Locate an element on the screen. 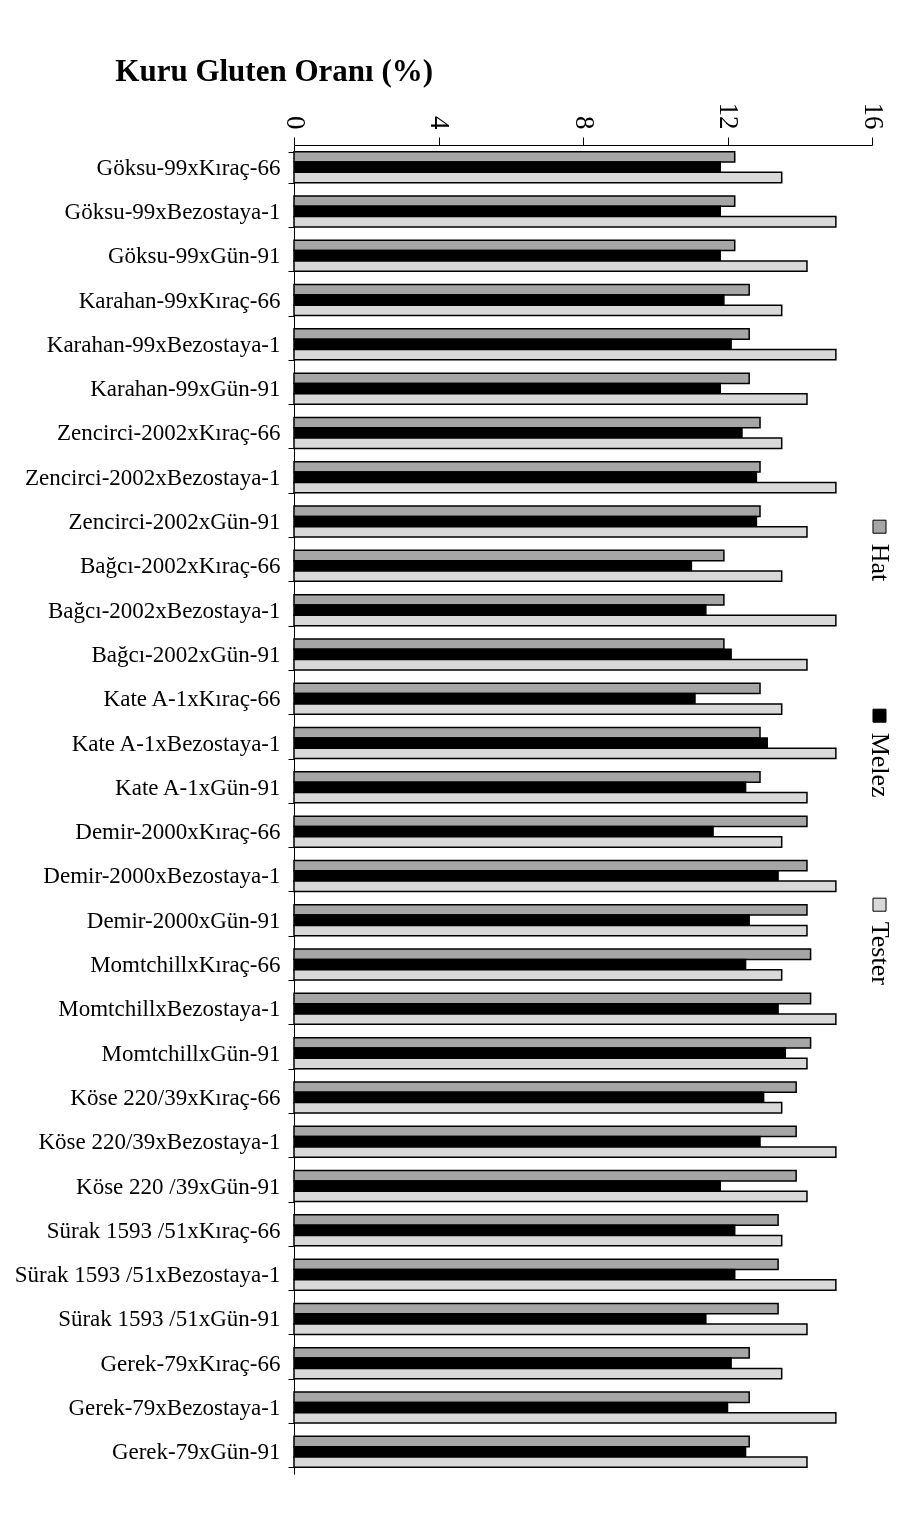 The image size is (910, 1533). chart-title: Kuru Gluten Oranı (%) is located at coordinates (274, 70).